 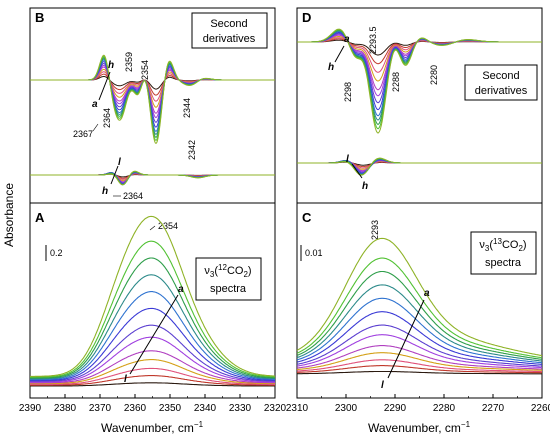 I want to click on panel-a-peak-leader, so click(x=152, y=228).